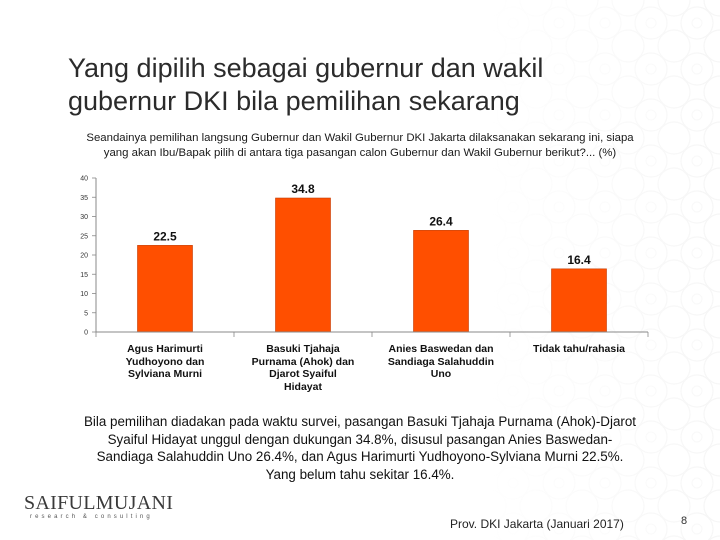  Describe the element at coordinates (303, 349) in the screenshot. I see `x-category-label-line: Basuki Tjahaja` at that location.